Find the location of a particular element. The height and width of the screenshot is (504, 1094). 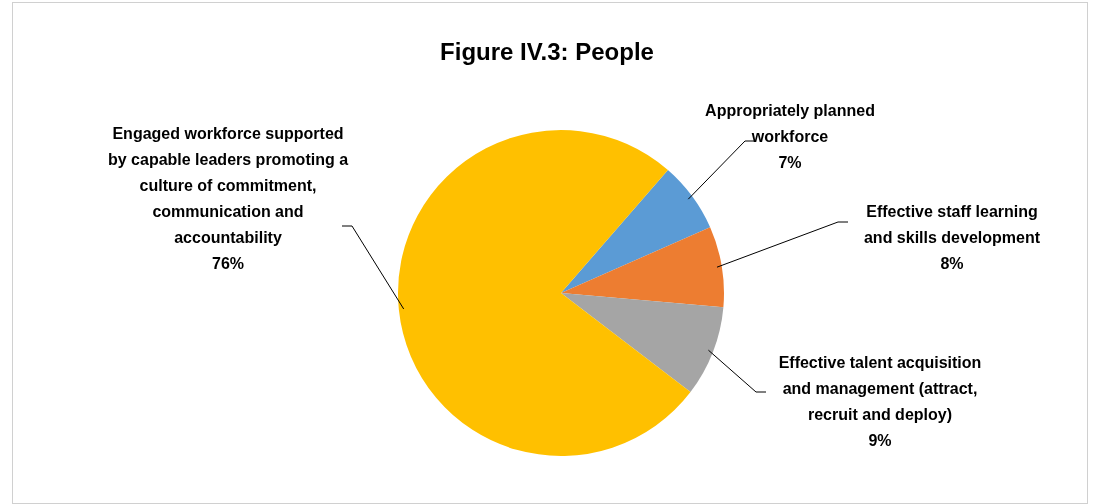

slice-label: Effective talent acquisition and management (attract, recruit and deploy) is located at coordinates (880, 389).